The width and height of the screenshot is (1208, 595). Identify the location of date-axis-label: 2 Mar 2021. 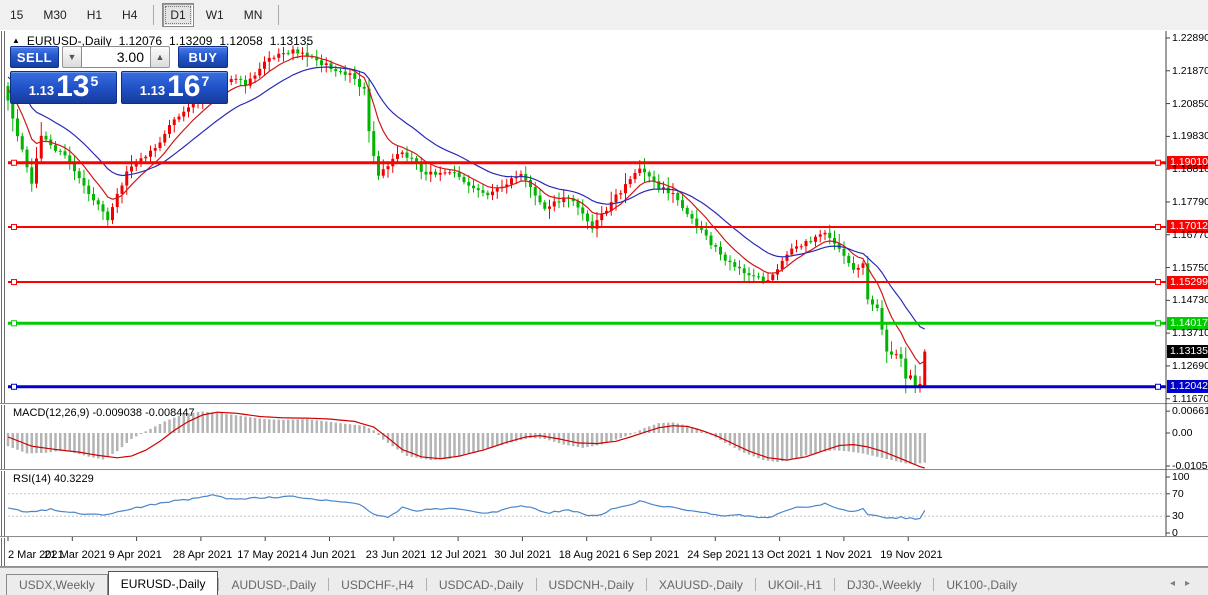
(36, 555).